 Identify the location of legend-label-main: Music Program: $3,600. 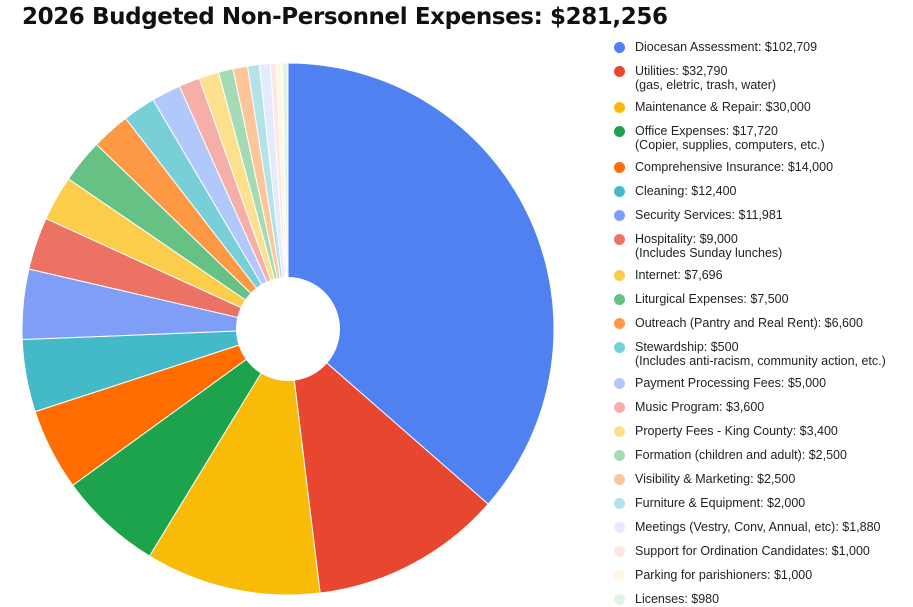
(700, 407).